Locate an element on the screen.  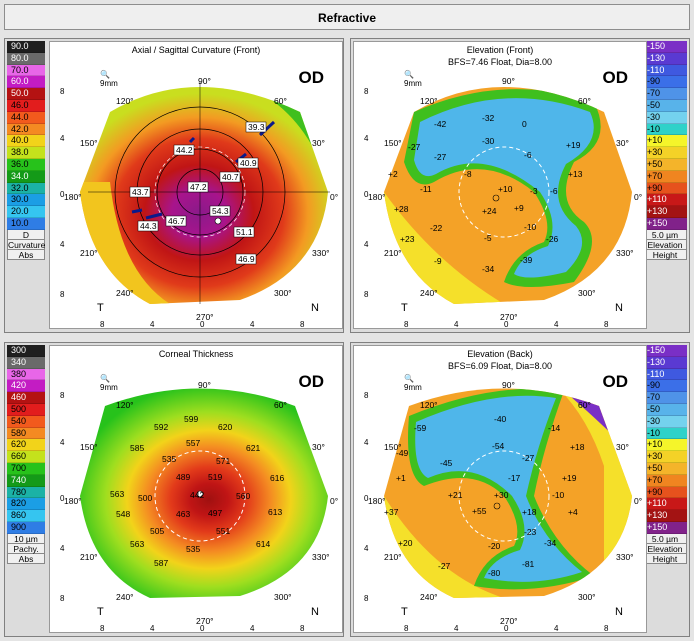
y-axis-tick: 8 is located at coordinates (366, 395).